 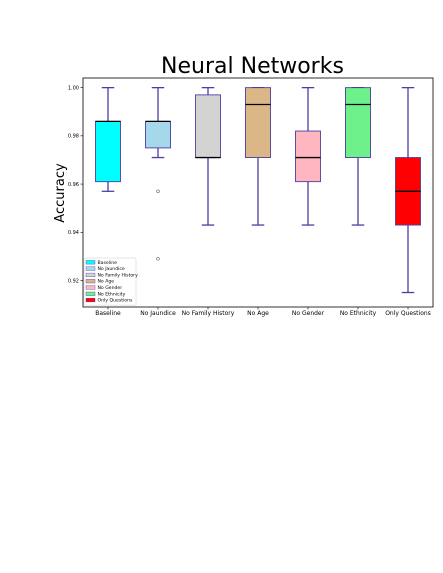 What do you see at coordinates (73, 281) in the screenshot?
I see `y-tick-label: 0.92` at bounding box center [73, 281].